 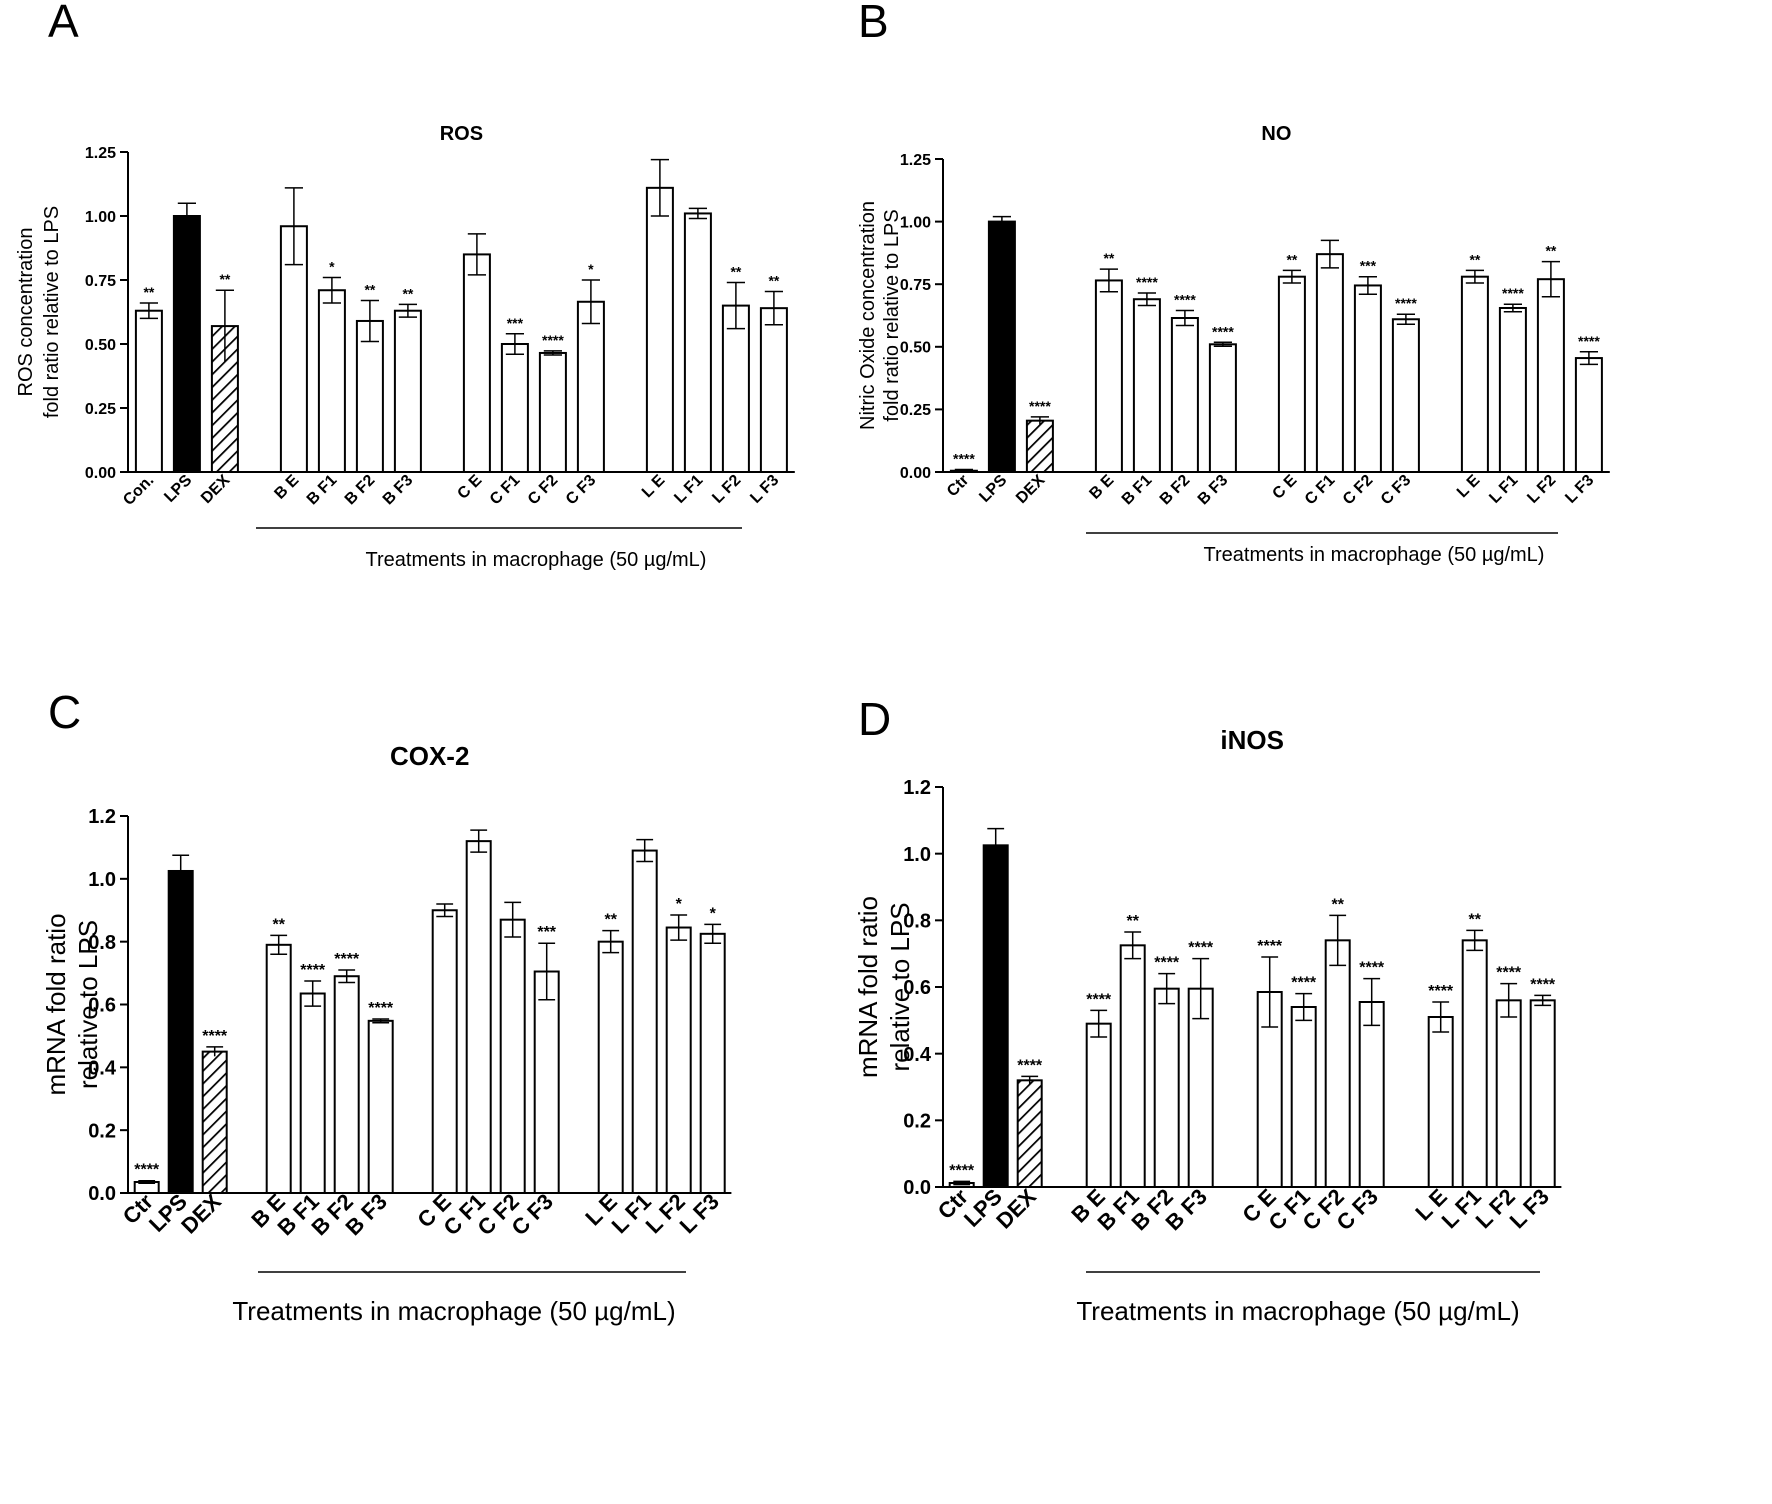 What do you see at coordinates (543, 490) in the screenshot?
I see `x-tick-label: C F2` at bounding box center [543, 490].